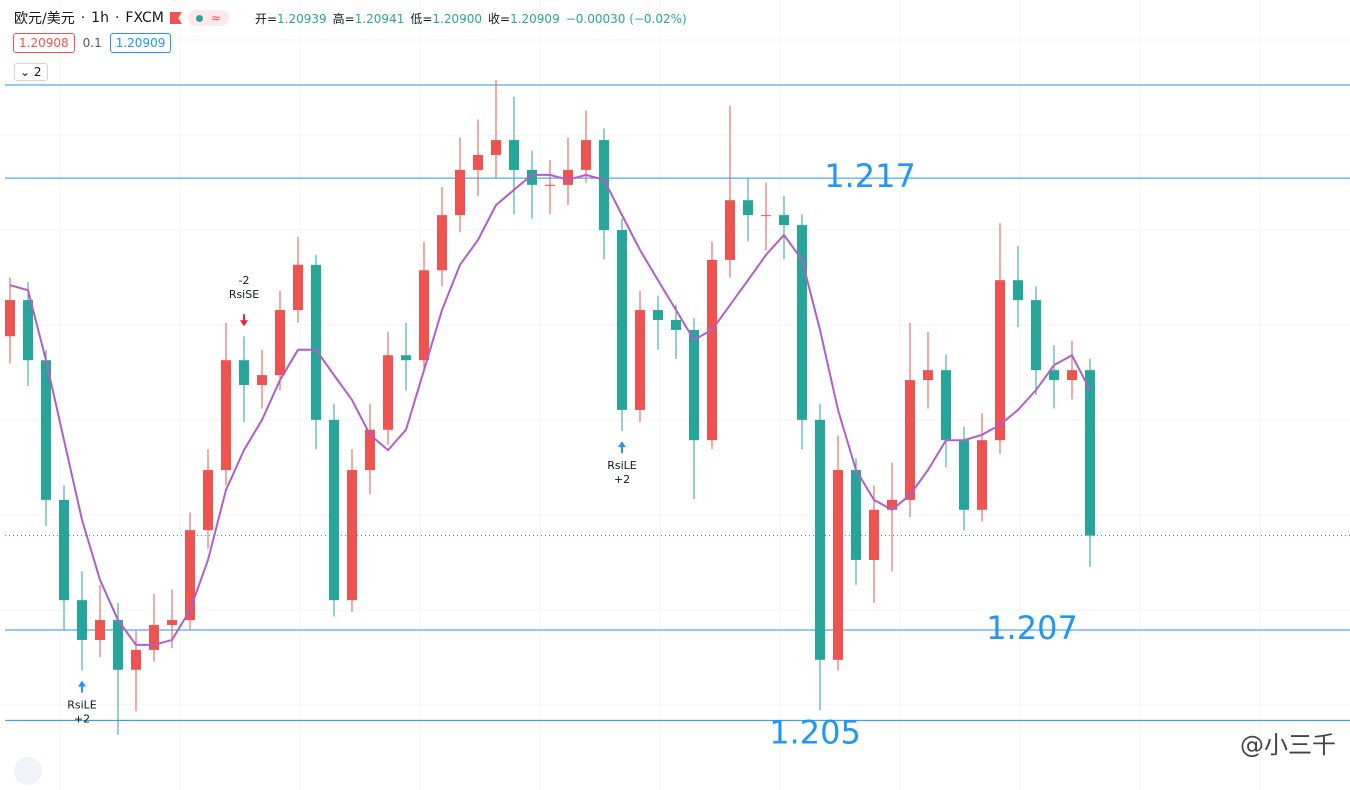 This screenshot has width=1350, height=790. Describe the element at coordinates (457, 18) in the screenshot. I see `ohlc-value: 1.20900` at that location.